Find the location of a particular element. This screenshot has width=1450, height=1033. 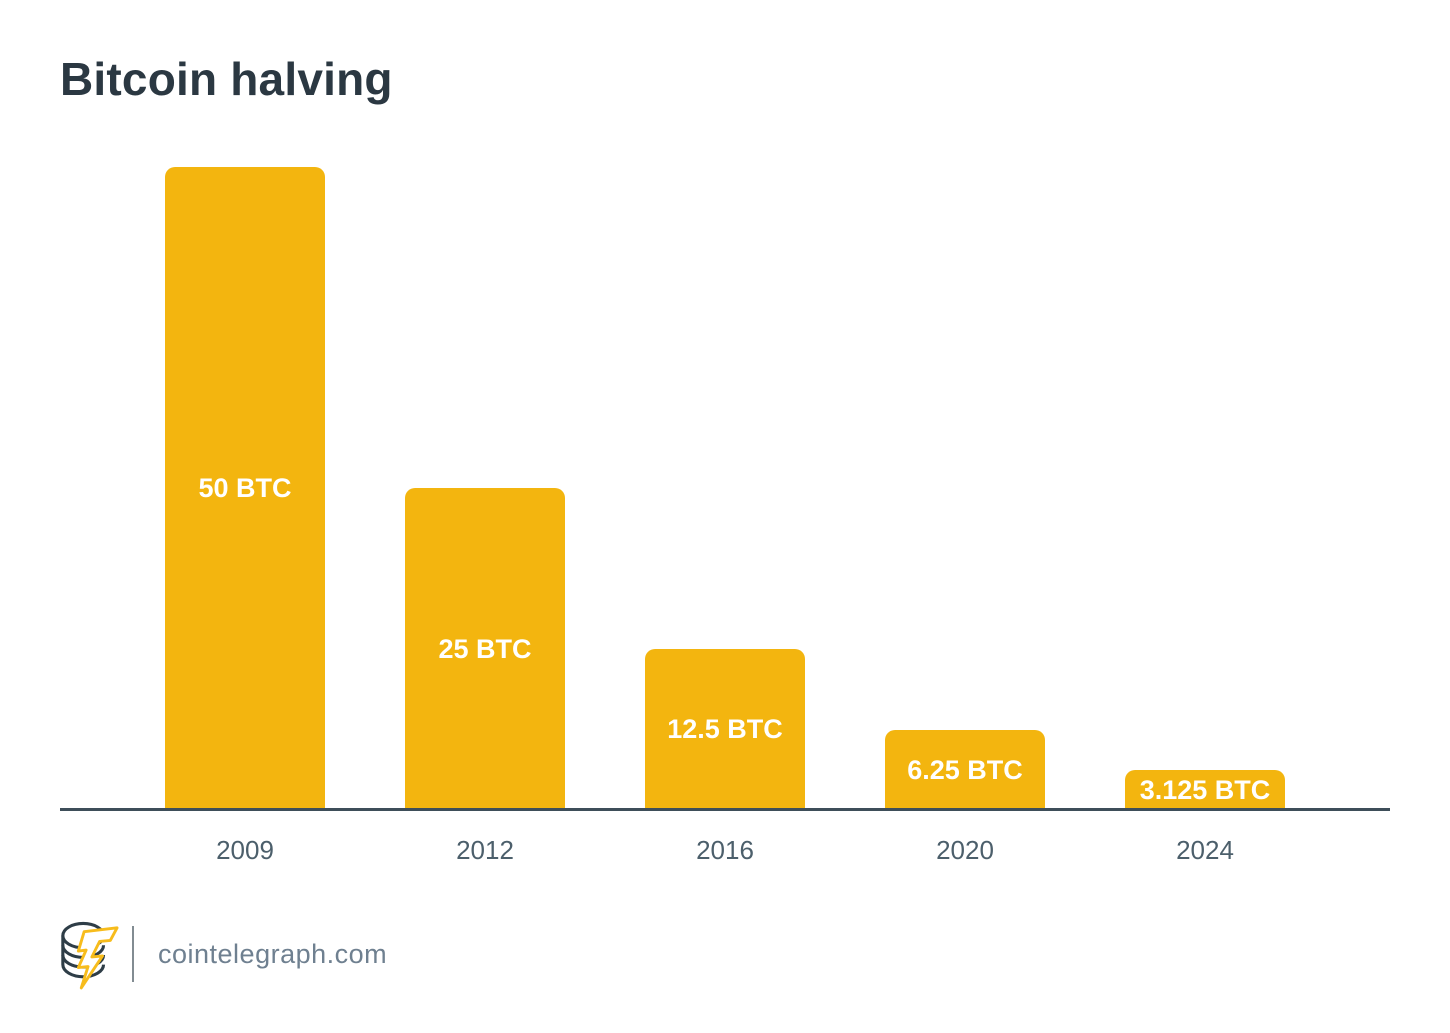

x-tick-label-2024: 2024 is located at coordinates (1205, 850).